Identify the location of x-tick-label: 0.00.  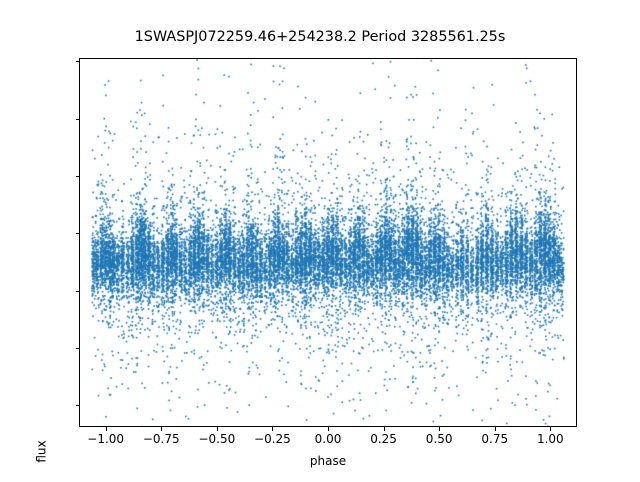
(328, 439).